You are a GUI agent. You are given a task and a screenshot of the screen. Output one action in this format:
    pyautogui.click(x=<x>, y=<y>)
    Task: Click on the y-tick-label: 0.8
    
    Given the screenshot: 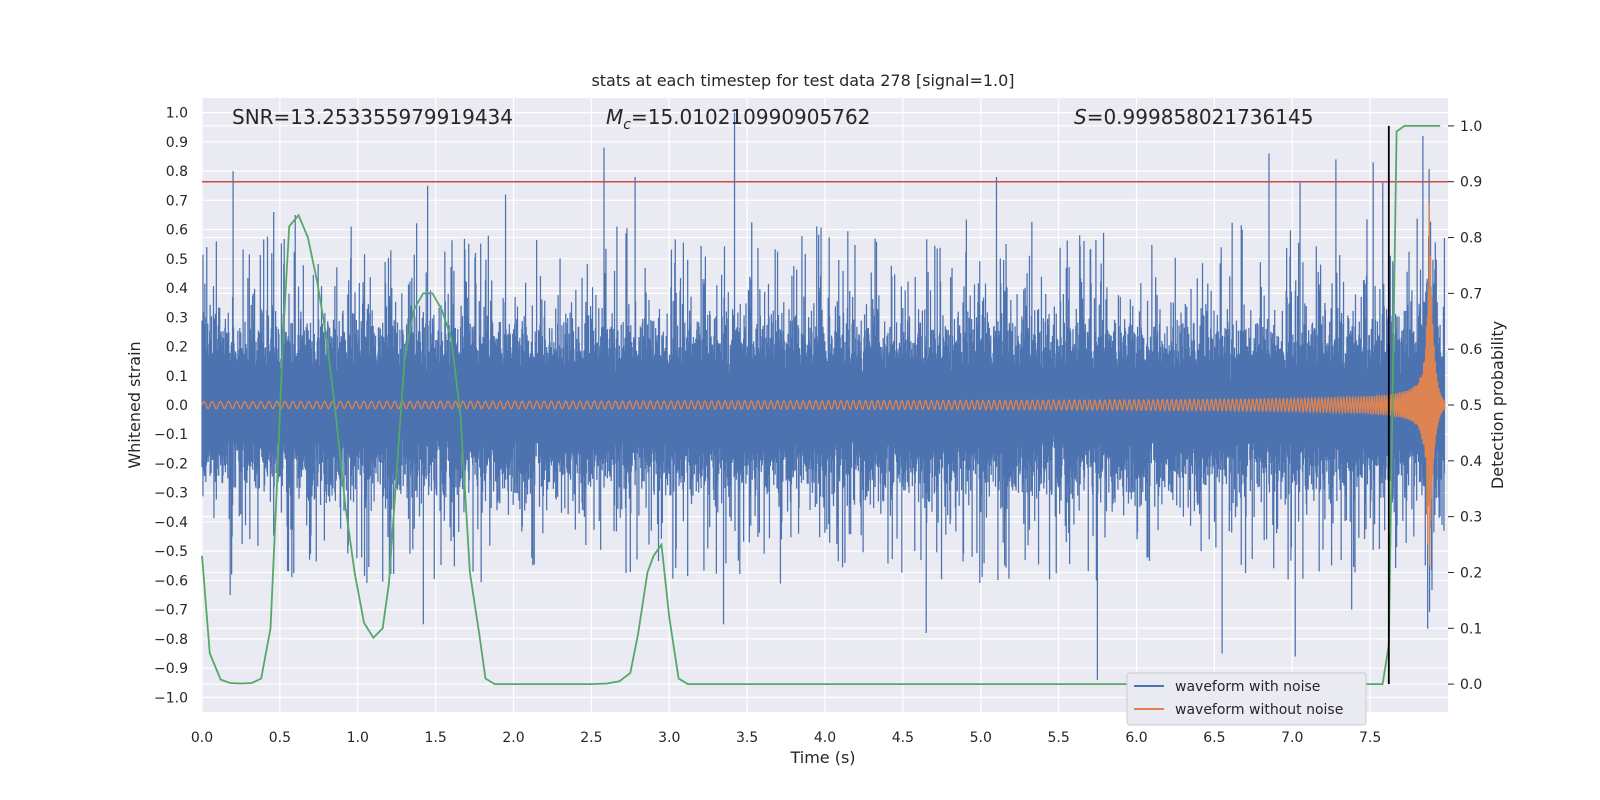 What is the action you would take?
    pyautogui.click(x=177, y=172)
    